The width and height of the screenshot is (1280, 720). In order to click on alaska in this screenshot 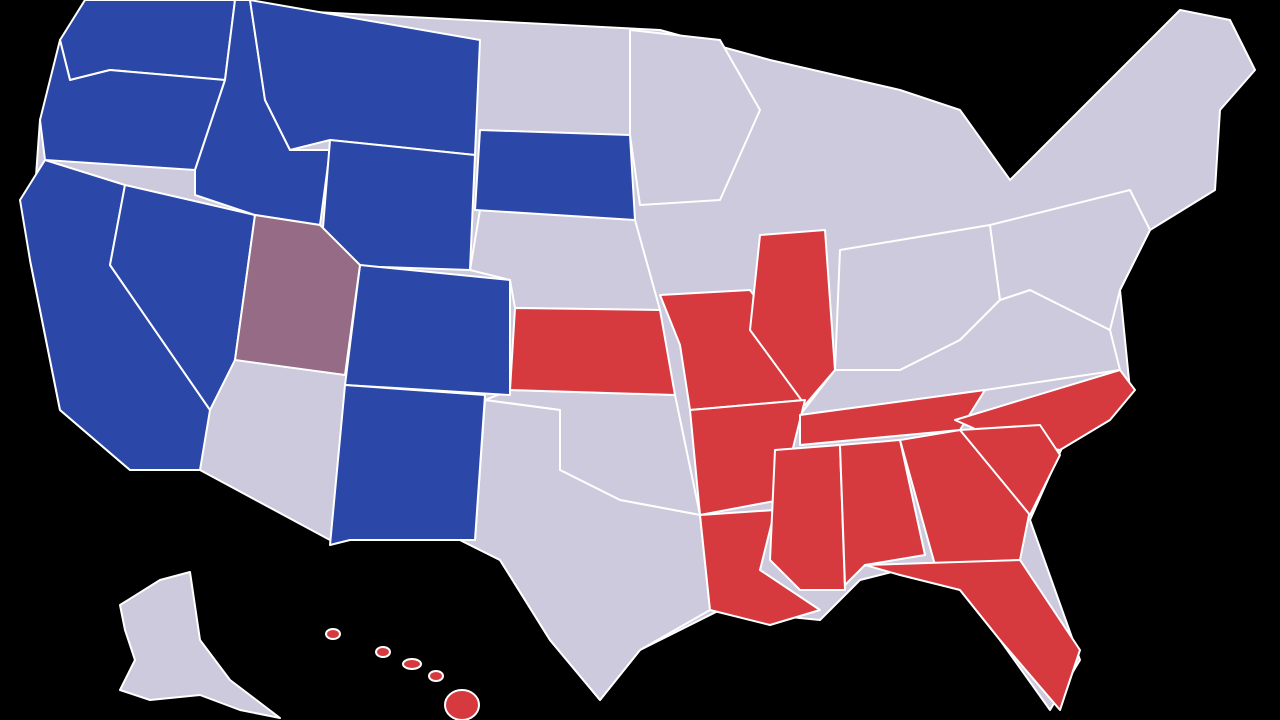, I will do `click(200, 645)`.